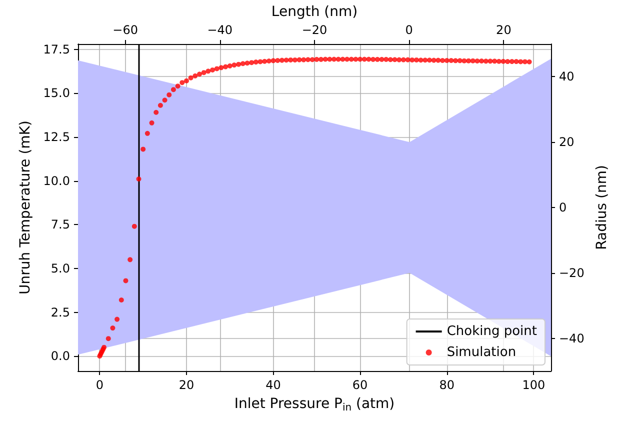 This screenshot has width=623, height=423. I want to click on x-tick-label: 40, so click(273, 385).